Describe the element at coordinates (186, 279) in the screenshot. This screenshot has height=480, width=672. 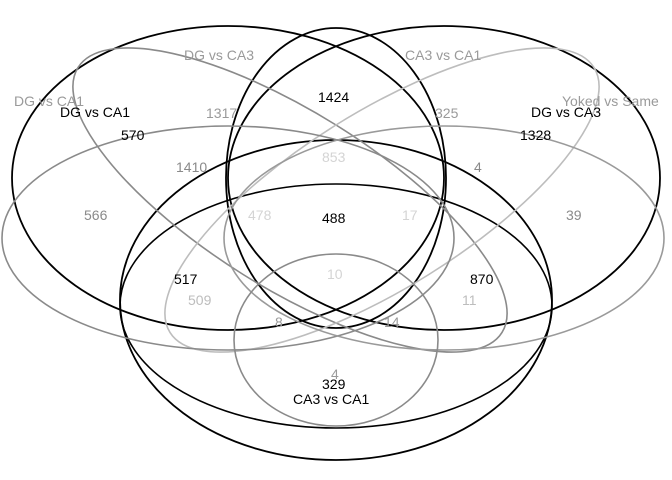
I see `count-517: 517` at that location.